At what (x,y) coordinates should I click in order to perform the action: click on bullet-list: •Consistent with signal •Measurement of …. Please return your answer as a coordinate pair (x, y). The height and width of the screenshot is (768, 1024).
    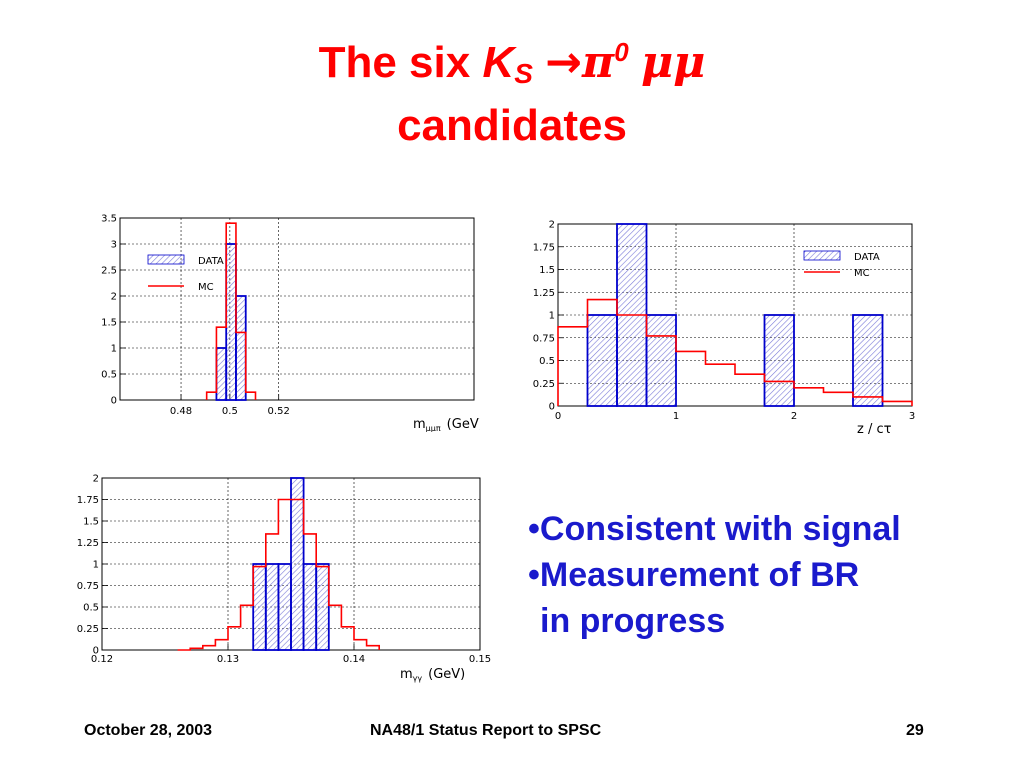
    Looking at the image, I should click on (714, 575).